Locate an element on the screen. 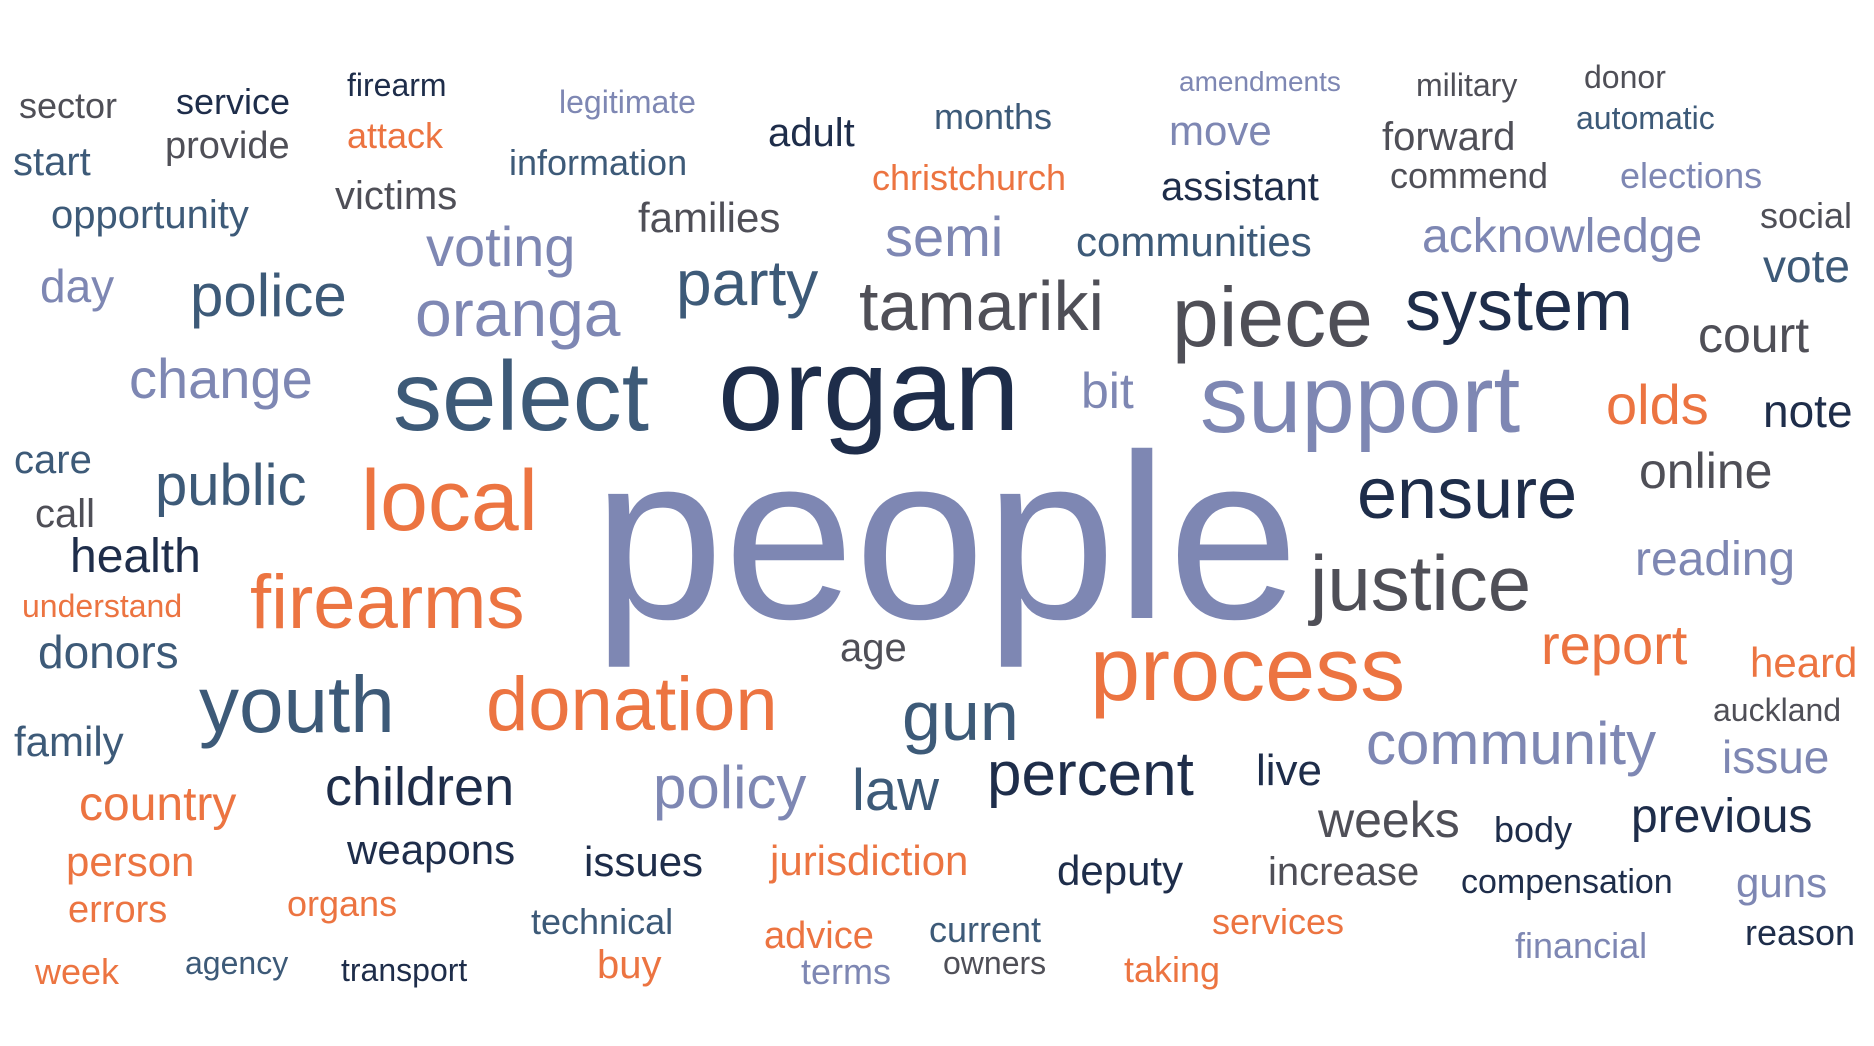  word-heard: heard is located at coordinates (1803, 662).